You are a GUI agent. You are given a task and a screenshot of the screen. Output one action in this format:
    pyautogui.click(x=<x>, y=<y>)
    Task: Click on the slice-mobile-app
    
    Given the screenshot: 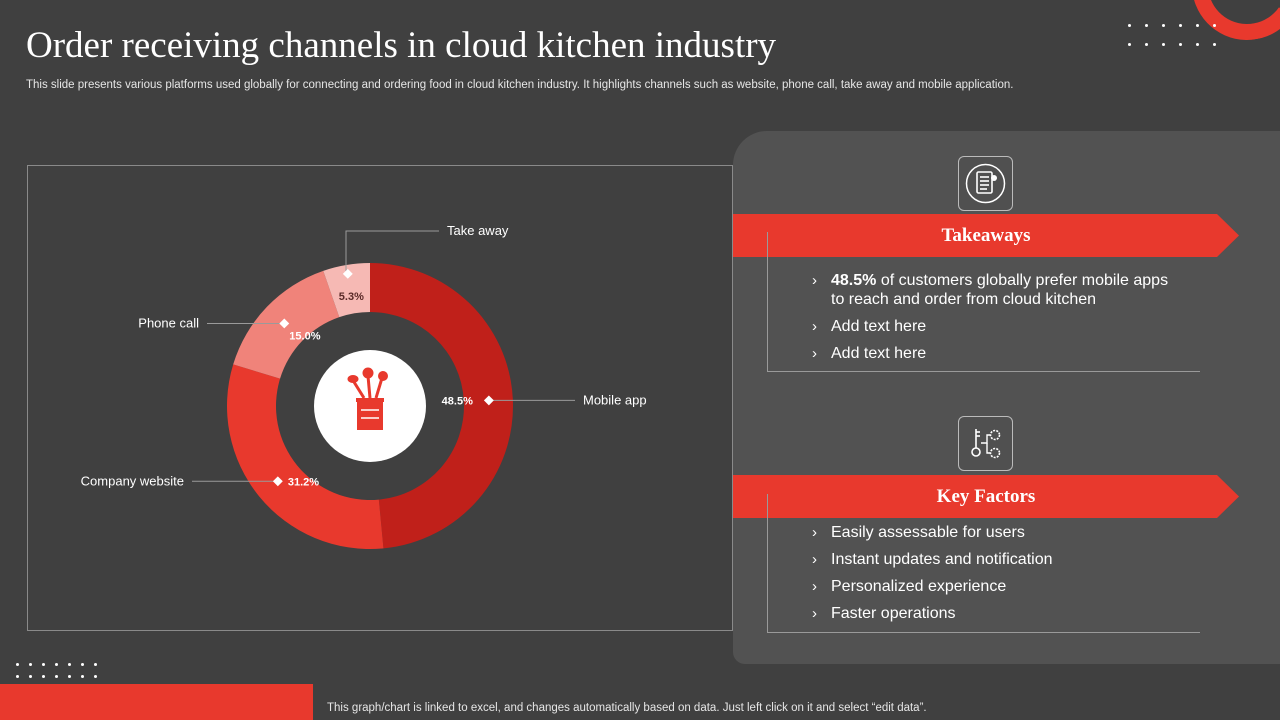 What is the action you would take?
    pyautogui.click(x=441, y=406)
    